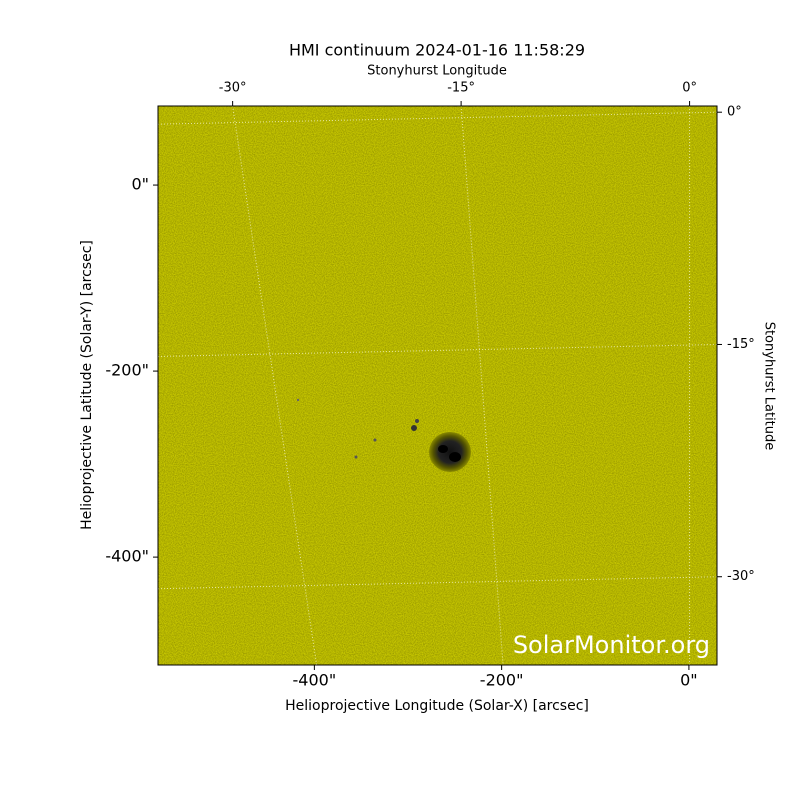 The image size is (800, 800). What do you see at coordinates (741, 576) in the screenshot?
I see `y2-tick-label: -30°` at bounding box center [741, 576].